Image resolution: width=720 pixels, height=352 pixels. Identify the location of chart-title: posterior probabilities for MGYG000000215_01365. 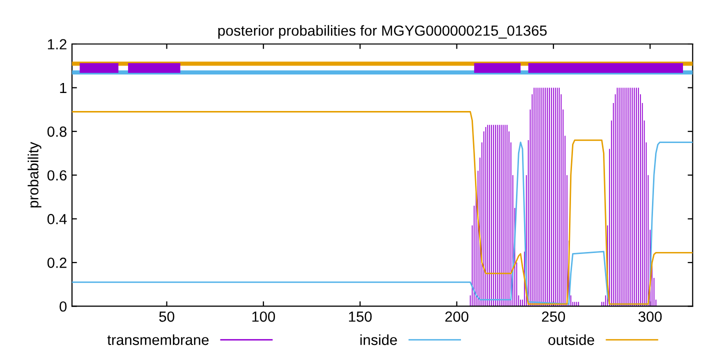
(382, 32).